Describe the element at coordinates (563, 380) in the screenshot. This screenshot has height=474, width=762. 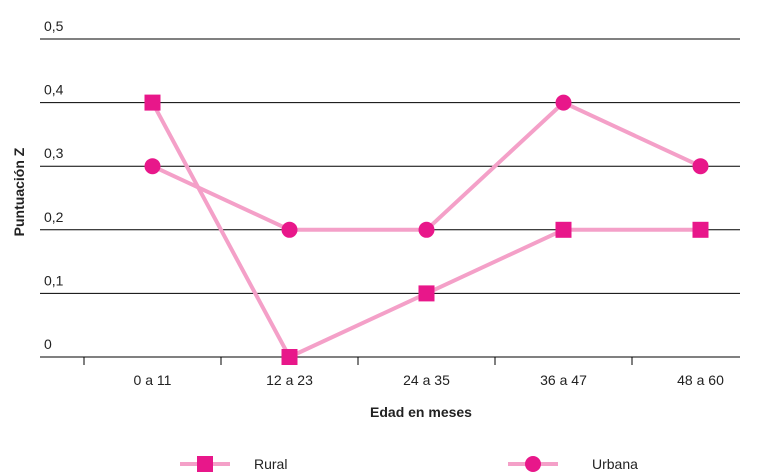
I see `x-tick-label: 36 a 47` at that location.